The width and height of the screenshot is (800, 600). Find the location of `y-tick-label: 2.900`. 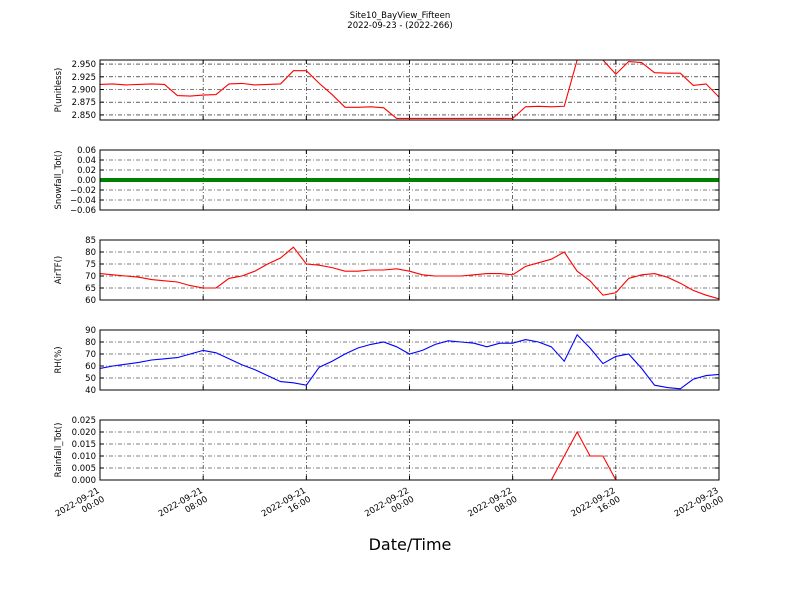

y-tick-label: 2.900 is located at coordinates (84, 90).